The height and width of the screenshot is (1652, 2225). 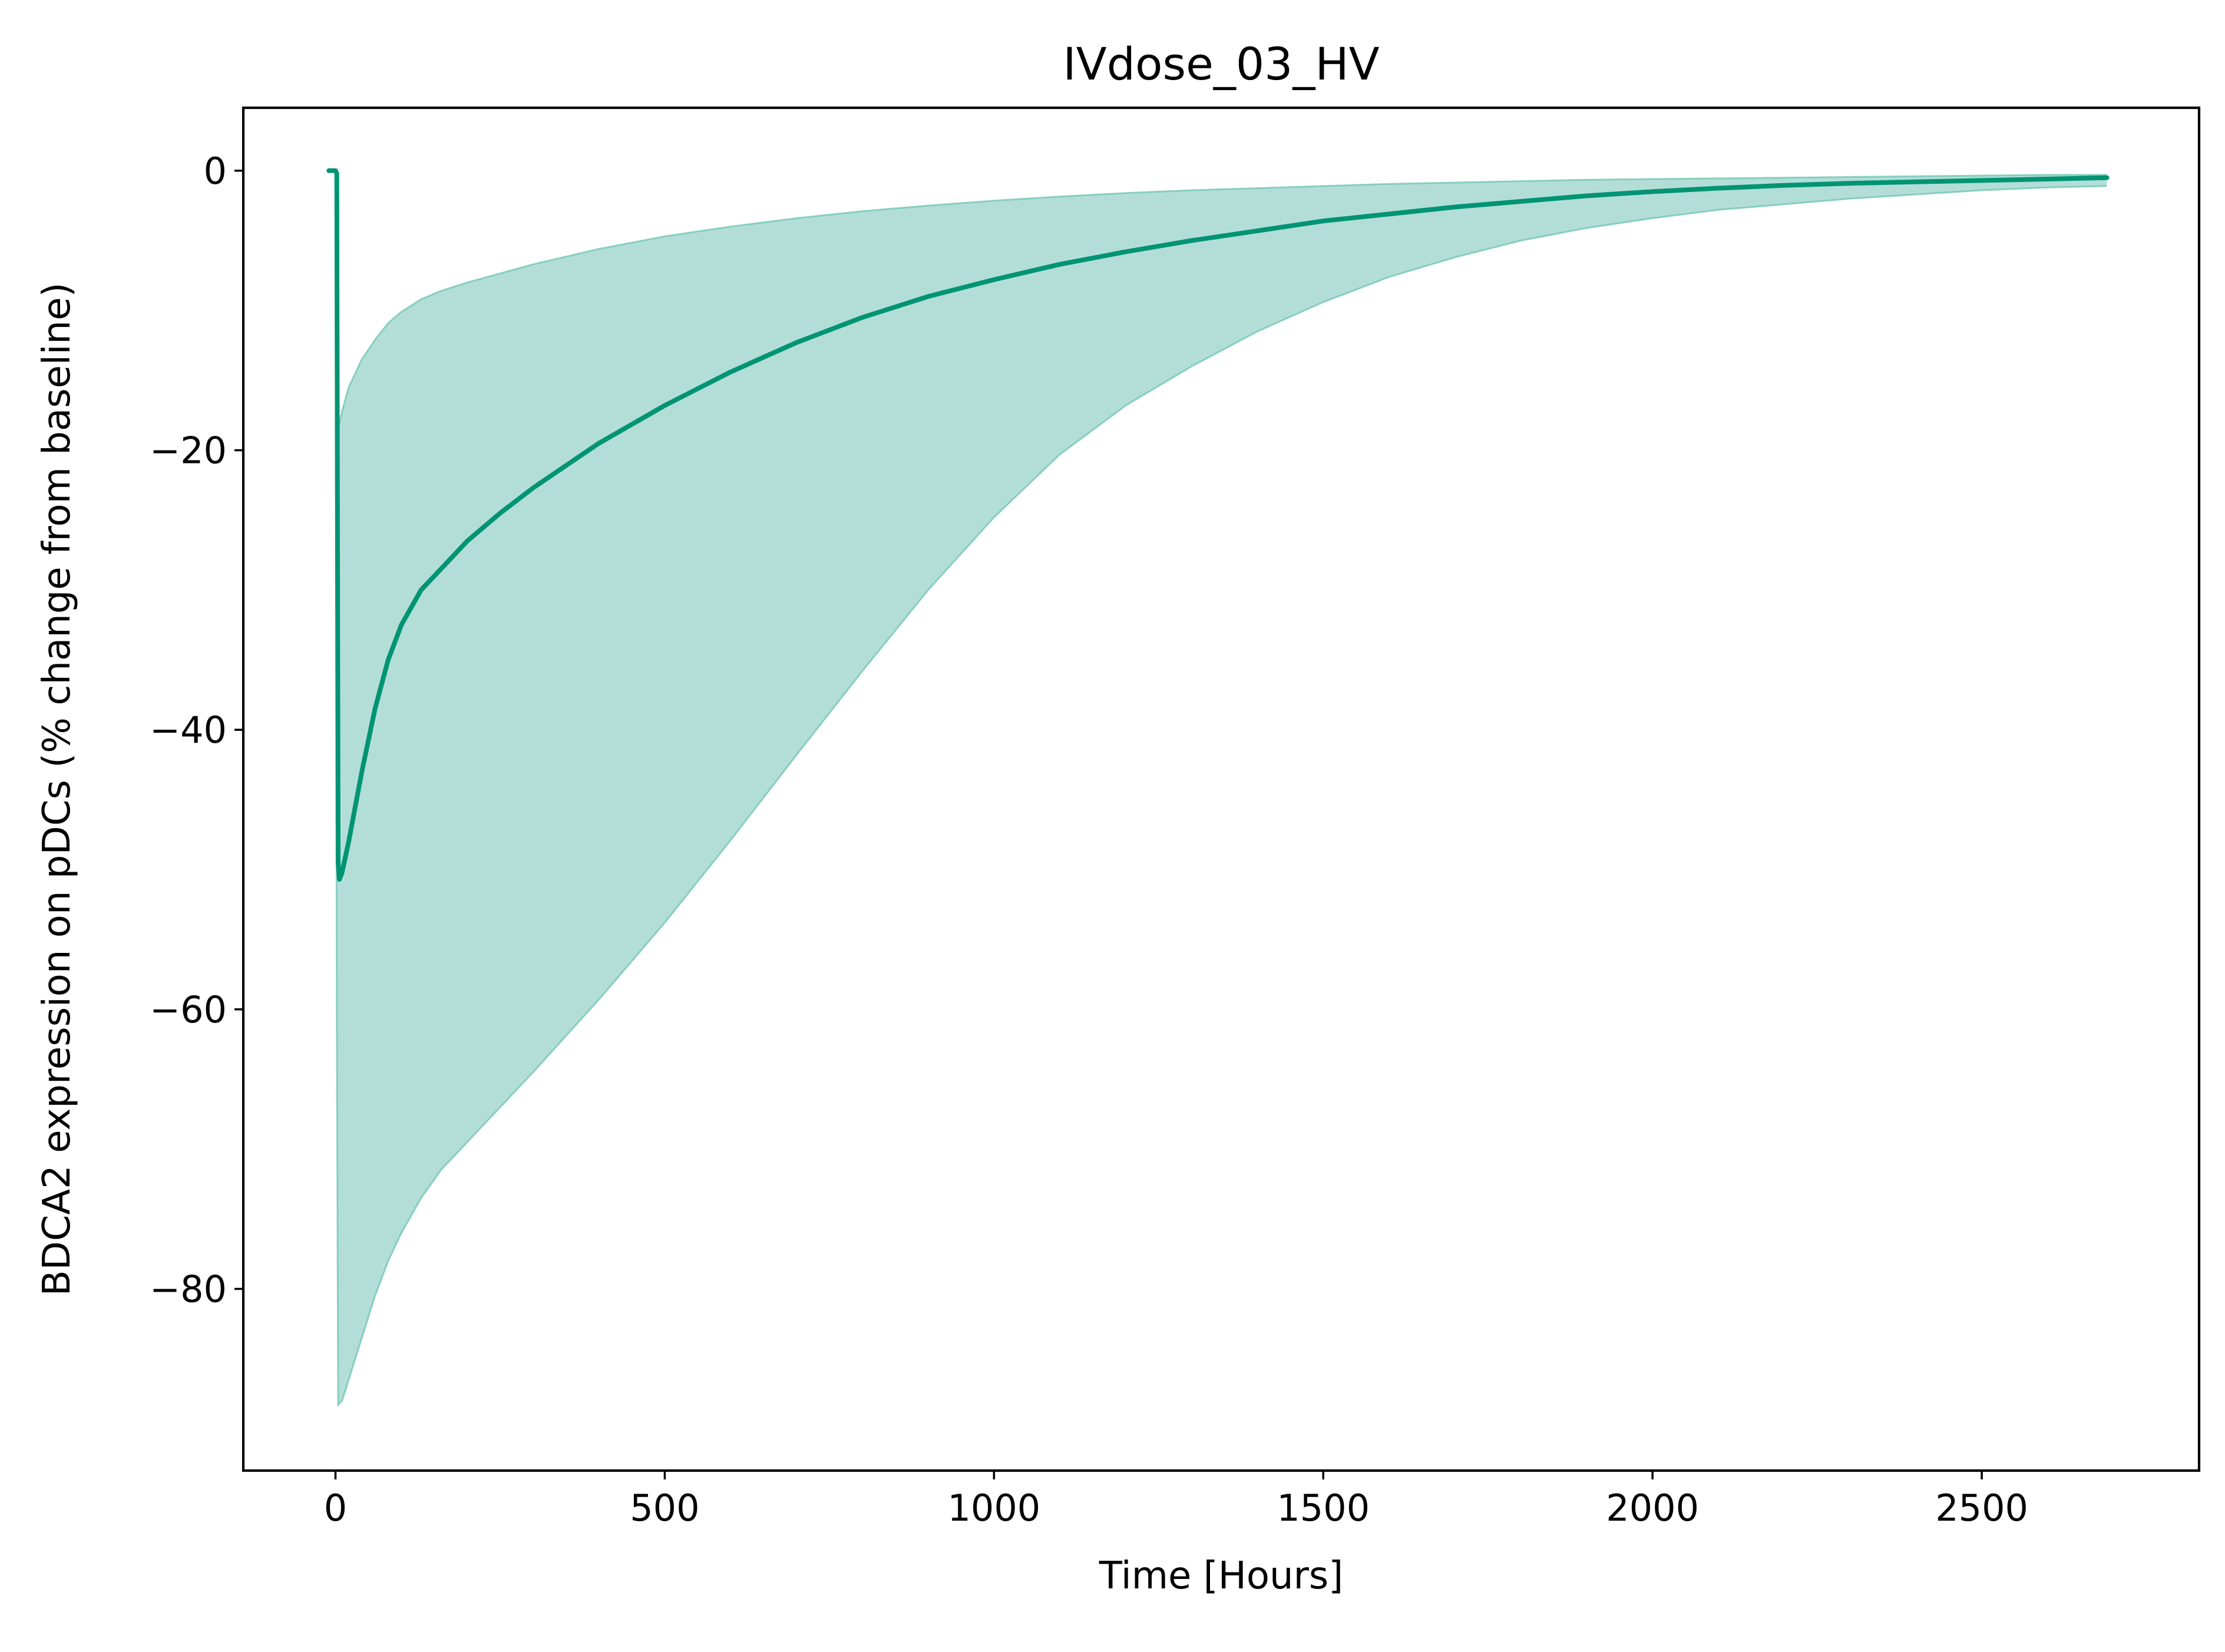 I want to click on x-tick-label: 1000, so click(x=993, y=1508).